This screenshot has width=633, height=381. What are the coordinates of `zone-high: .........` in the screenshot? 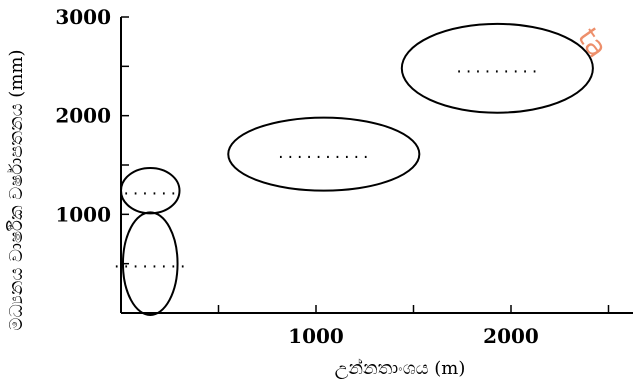 It's located at (497, 68).